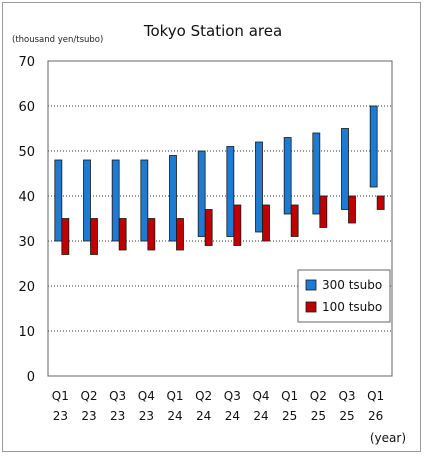 This screenshot has height=456, width=425. Describe the element at coordinates (26, 242) in the screenshot. I see `y-tick-label: 30` at that location.